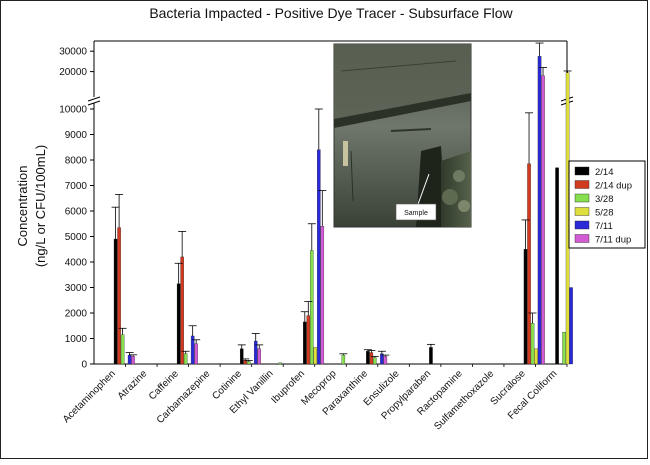 This screenshot has width=650, height=465. I want to click on y-tick-label: 30000, so click(73, 52).